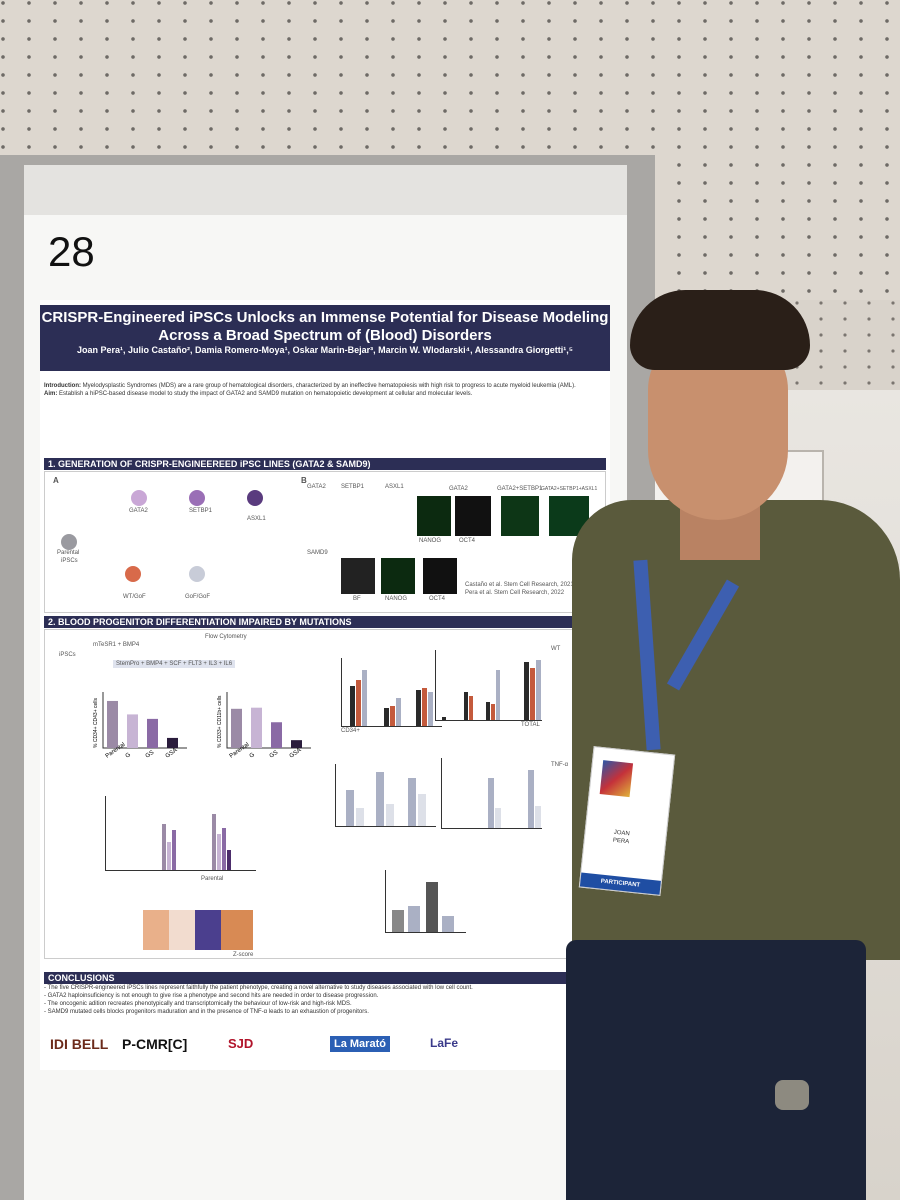  What do you see at coordinates (212, 879) in the screenshot?
I see `panel-d-parental-legend: Parental` at bounding box center [212, 879].